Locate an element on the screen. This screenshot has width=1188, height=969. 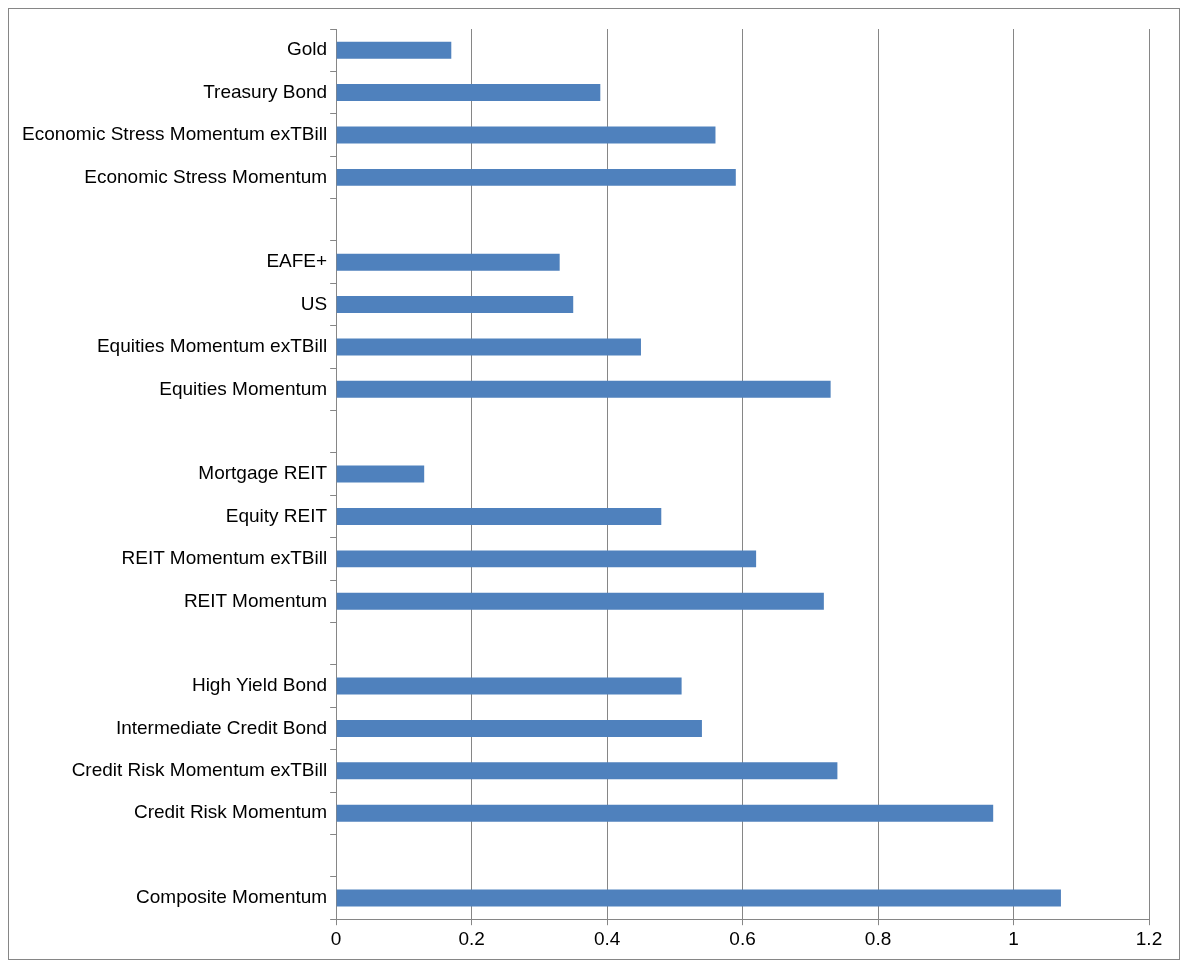
y-tick-label: Treasury Bond is located at coordinates (265, 91).